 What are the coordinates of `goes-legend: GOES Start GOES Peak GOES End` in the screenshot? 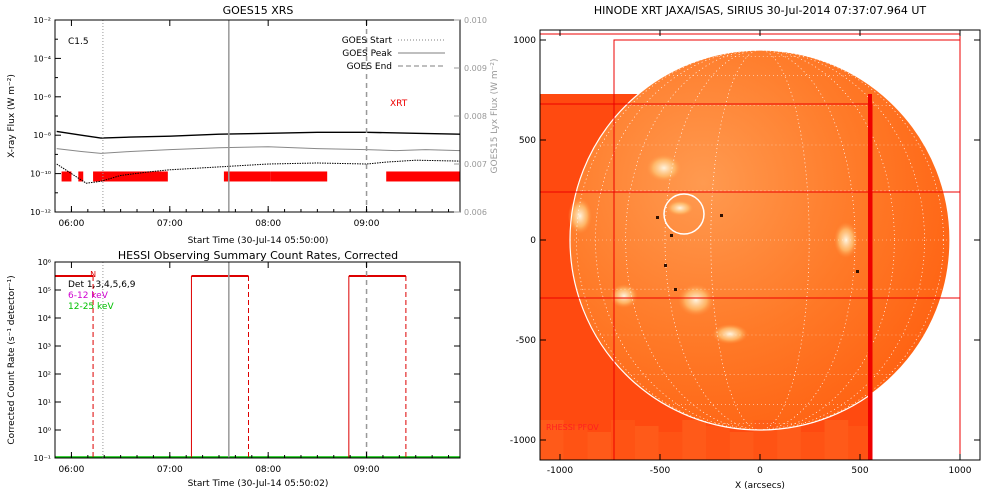 It's located at (393, 54).